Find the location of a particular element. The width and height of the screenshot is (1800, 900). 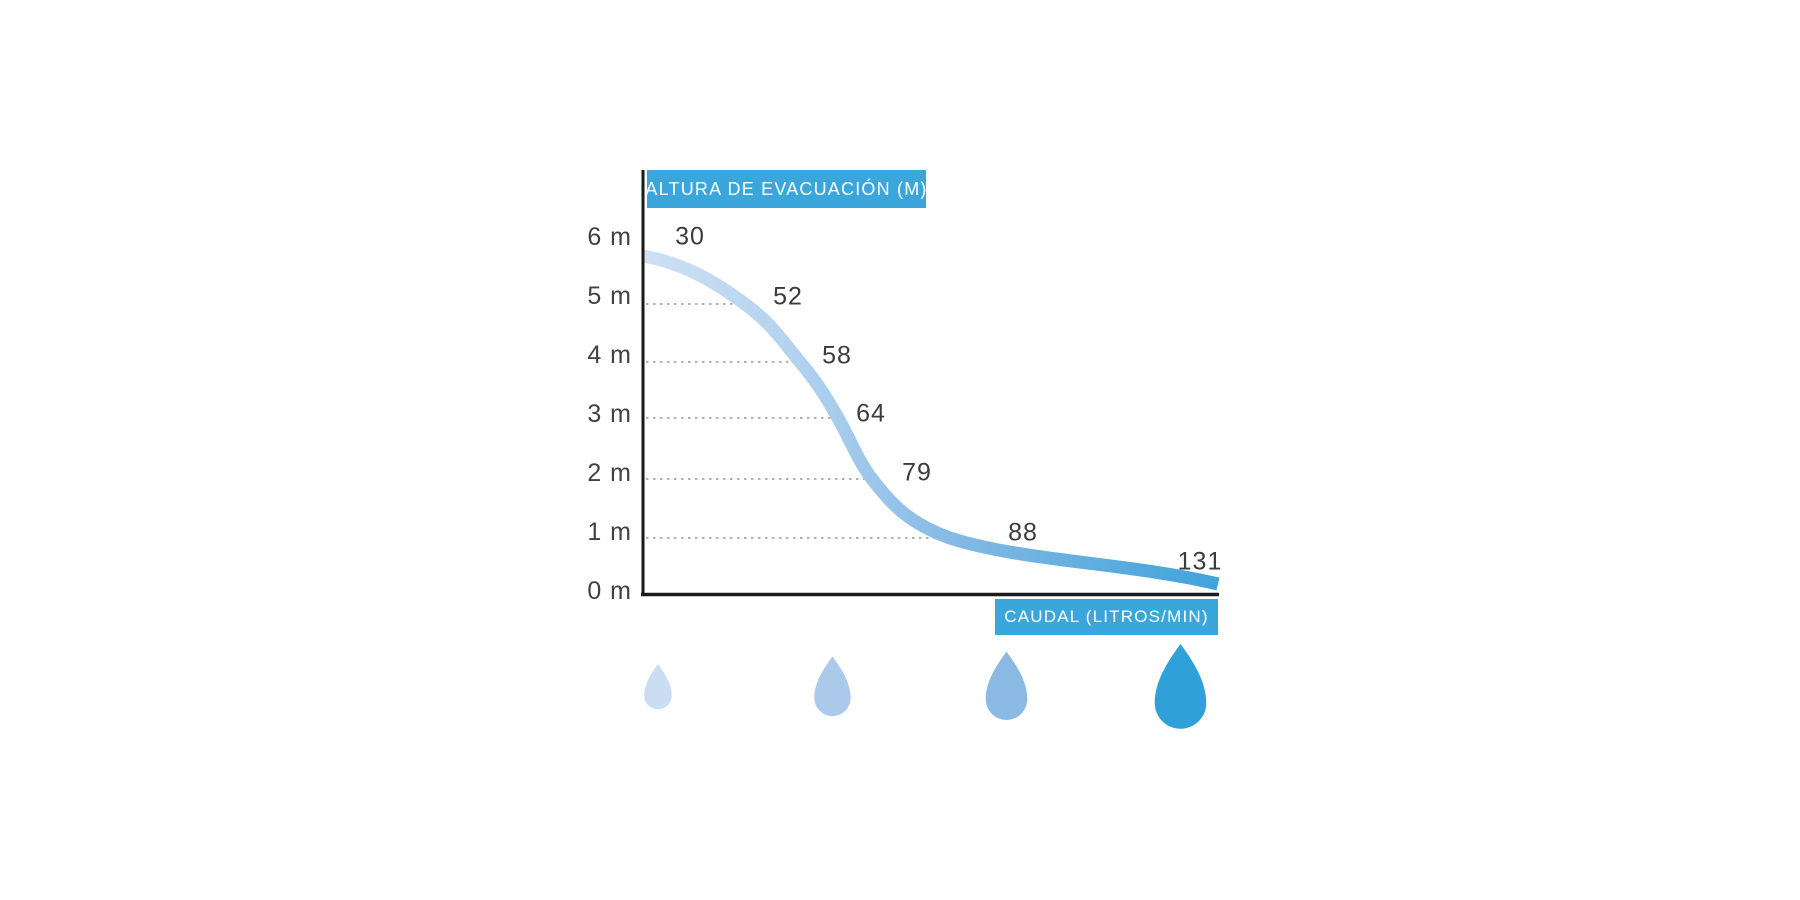

water-drop-icon-md is located at coordinates (1006, 685).